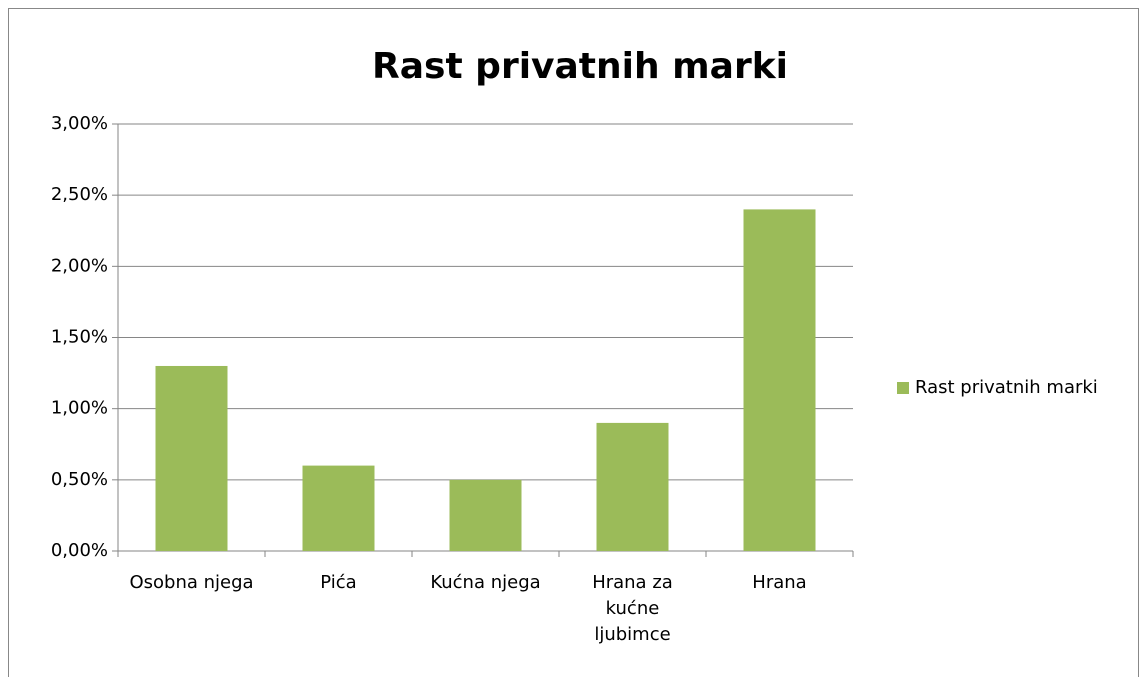 Image resolution: width=1147 pixels, height=677 pixels. Describe the element at coordinates (580, 66) in the screenshot. I see `chart-title: Rast privatnih marki` at that location.